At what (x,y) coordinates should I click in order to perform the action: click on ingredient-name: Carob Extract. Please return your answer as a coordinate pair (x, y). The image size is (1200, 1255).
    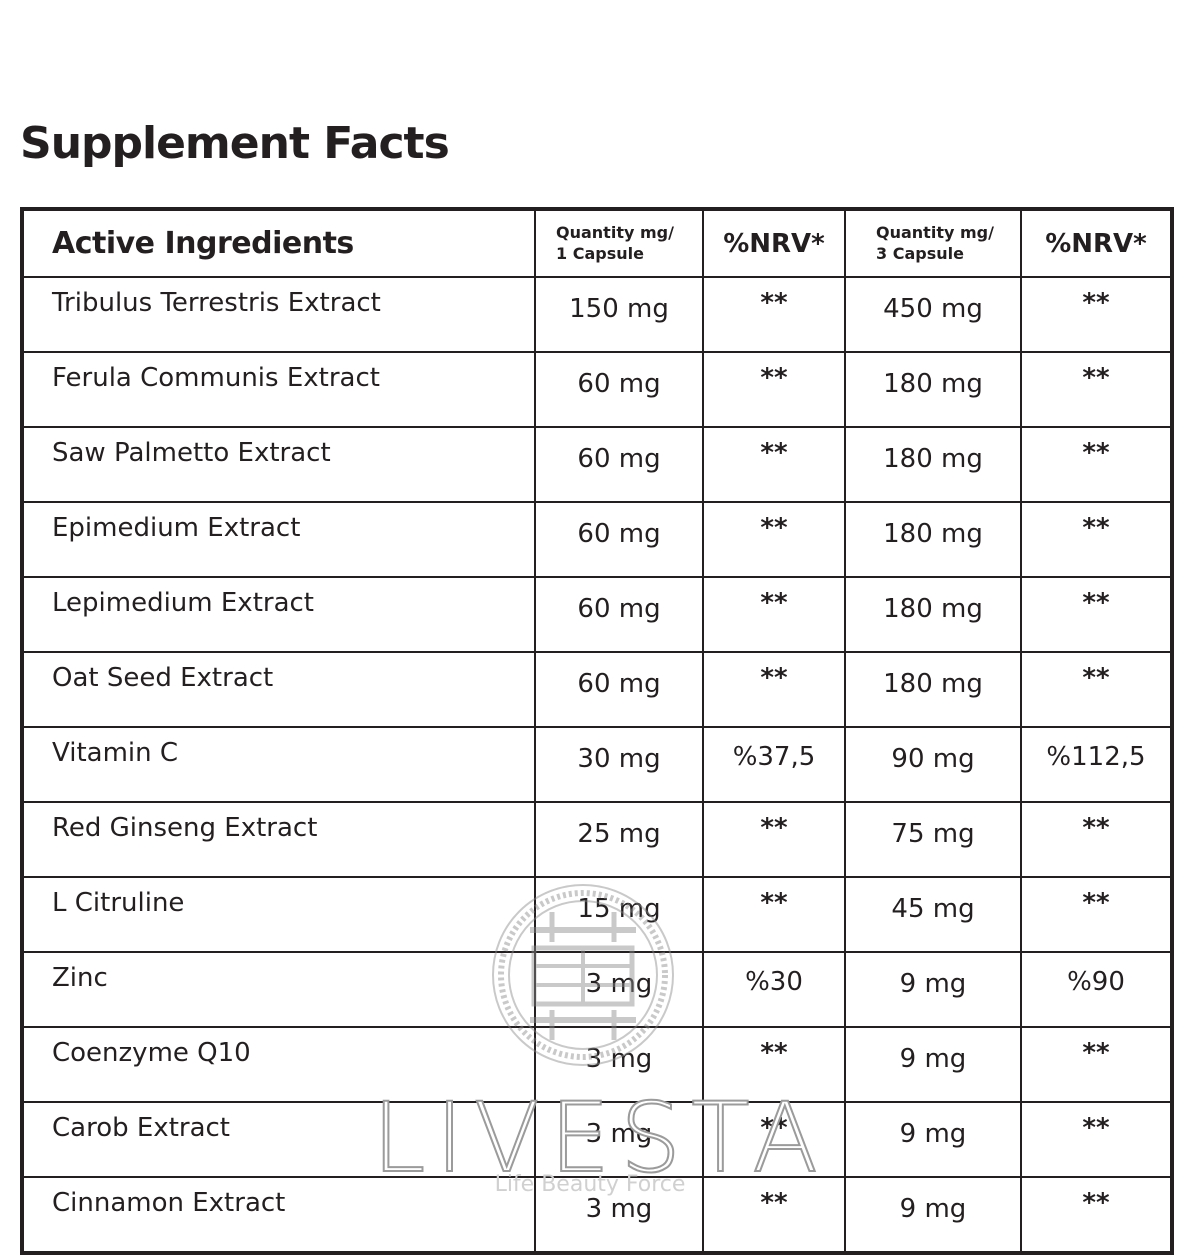
    Looking at the image, I should click on (278, 1139).